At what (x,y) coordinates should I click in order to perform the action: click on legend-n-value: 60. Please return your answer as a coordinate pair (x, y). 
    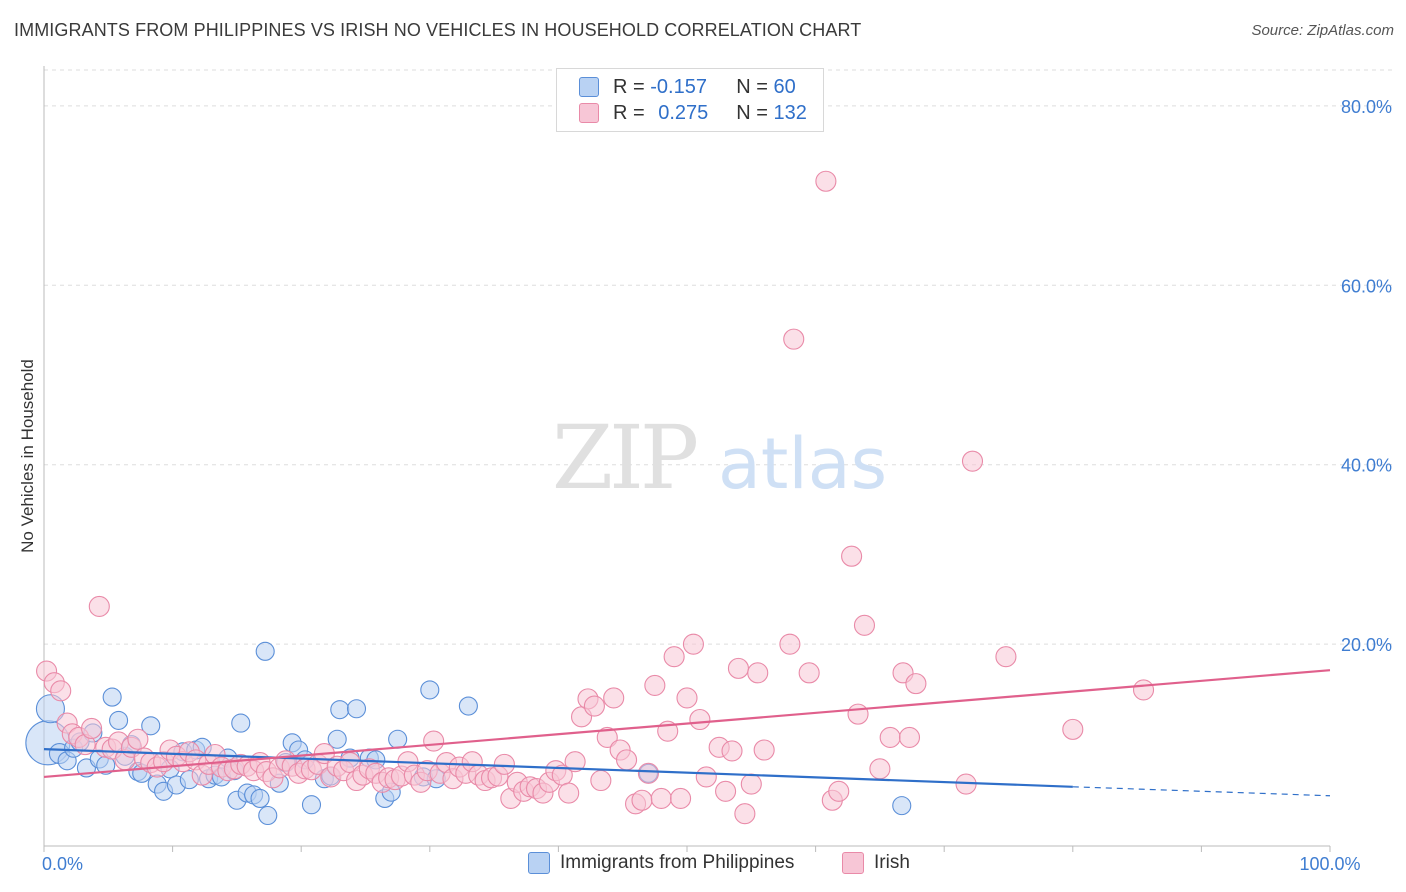
    Looking at the image, I should click on (784, 86).